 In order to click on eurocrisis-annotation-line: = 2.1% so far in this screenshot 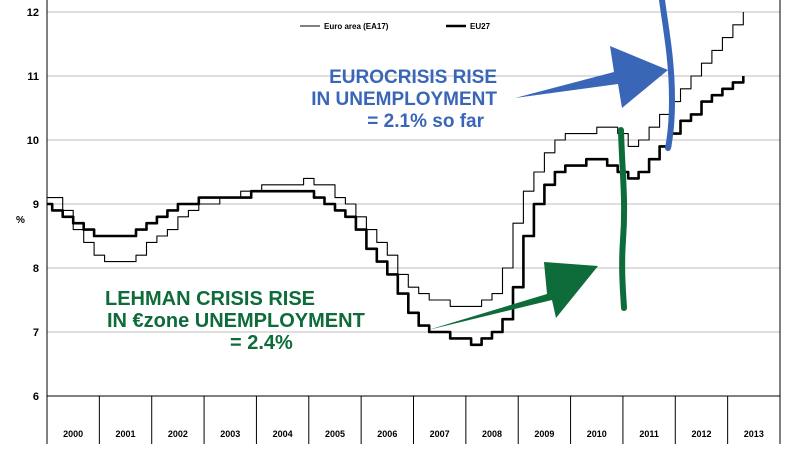, I will do `click(425, 121)`.